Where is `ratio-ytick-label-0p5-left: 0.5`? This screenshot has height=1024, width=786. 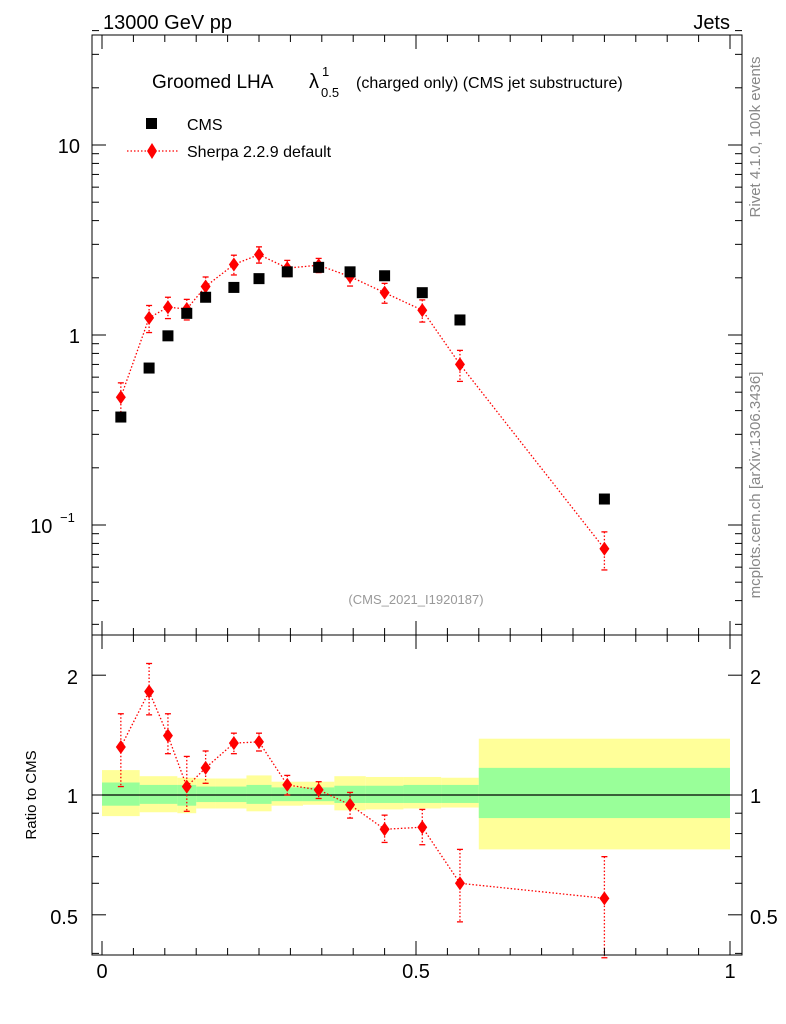 ratio-ytick-label-0p5-left: 0.5 is located at coordinates (64, 918).